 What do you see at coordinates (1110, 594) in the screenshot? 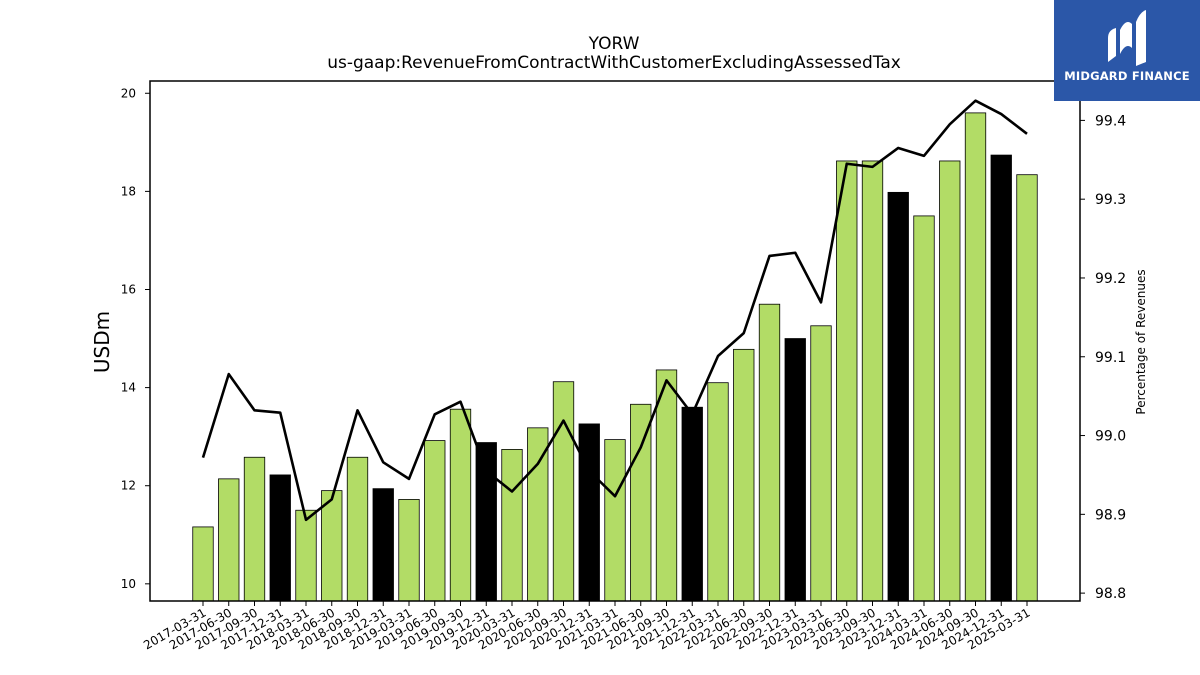
I see `y2-tick-label: 98.8` at bounding box center [1110, 594].